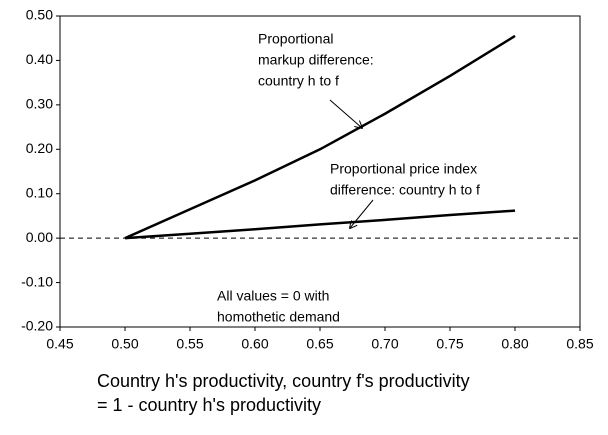 The height and width of the screenshot is (435, 608). Describe the element at coordinates (319, 344) in the screenshot. I see `x-tick-label: 0.65` at that location.